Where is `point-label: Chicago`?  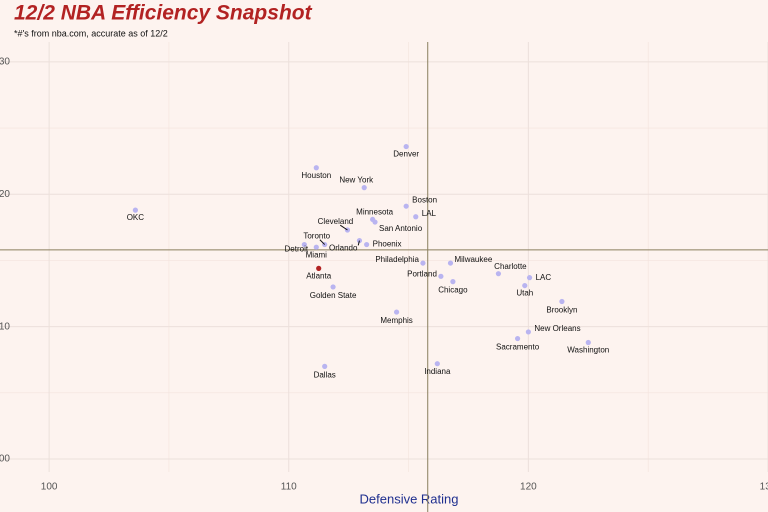 point-label: Chicago is located at coordinates (453, 290).